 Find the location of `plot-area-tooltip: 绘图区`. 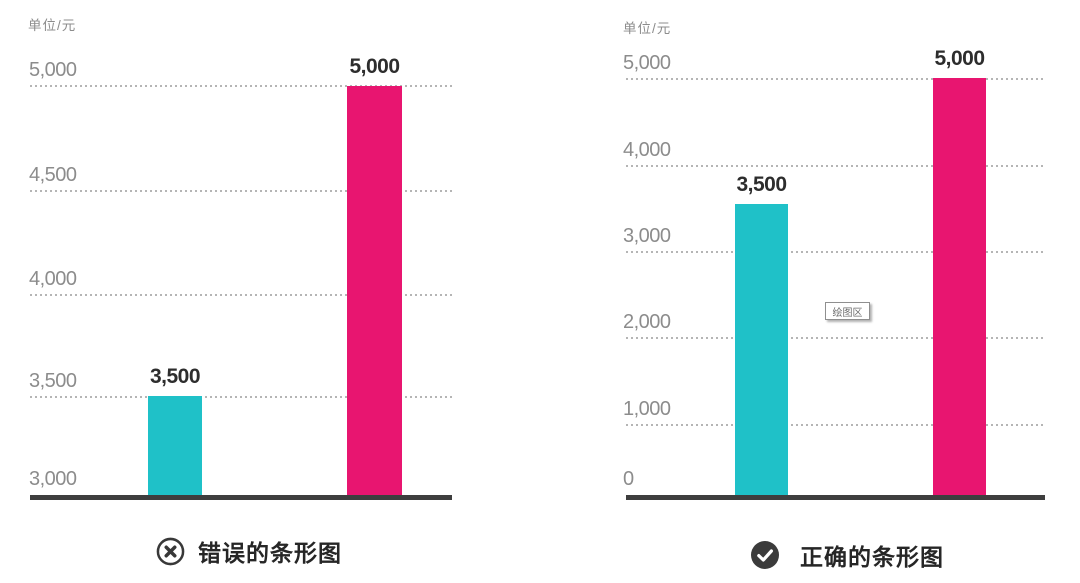

plot-area-tooltip: 绘图区 is located at coordinates (847, 311).